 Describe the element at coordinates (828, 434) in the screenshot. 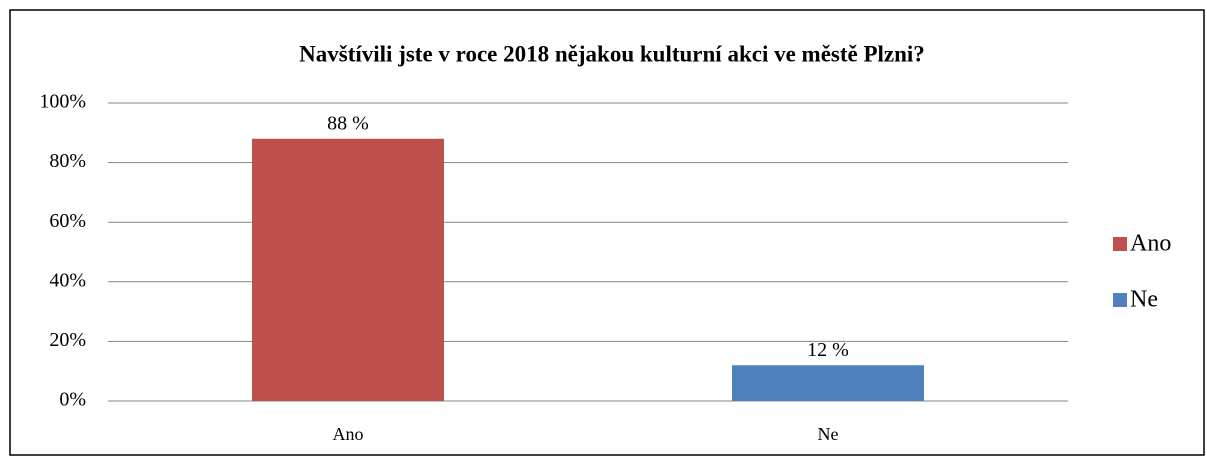

I see `x-tick-label: Ne` at that location.